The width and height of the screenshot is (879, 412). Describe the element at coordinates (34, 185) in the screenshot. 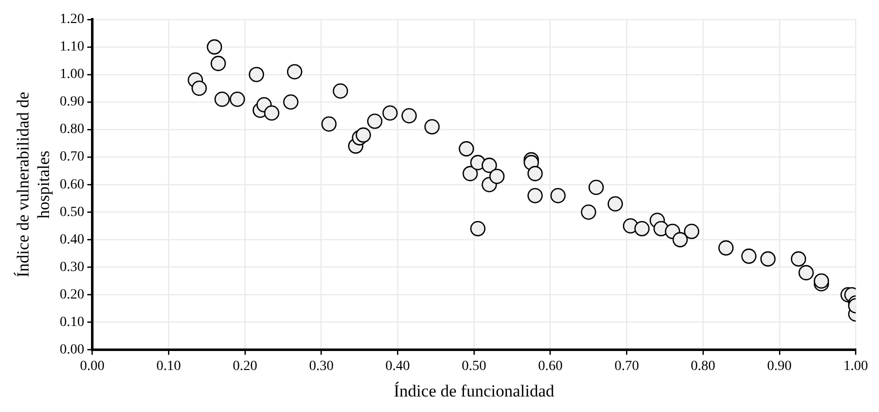

I see `y-axis-title: Índice de vulnerabilidad de hospitales` at that location.